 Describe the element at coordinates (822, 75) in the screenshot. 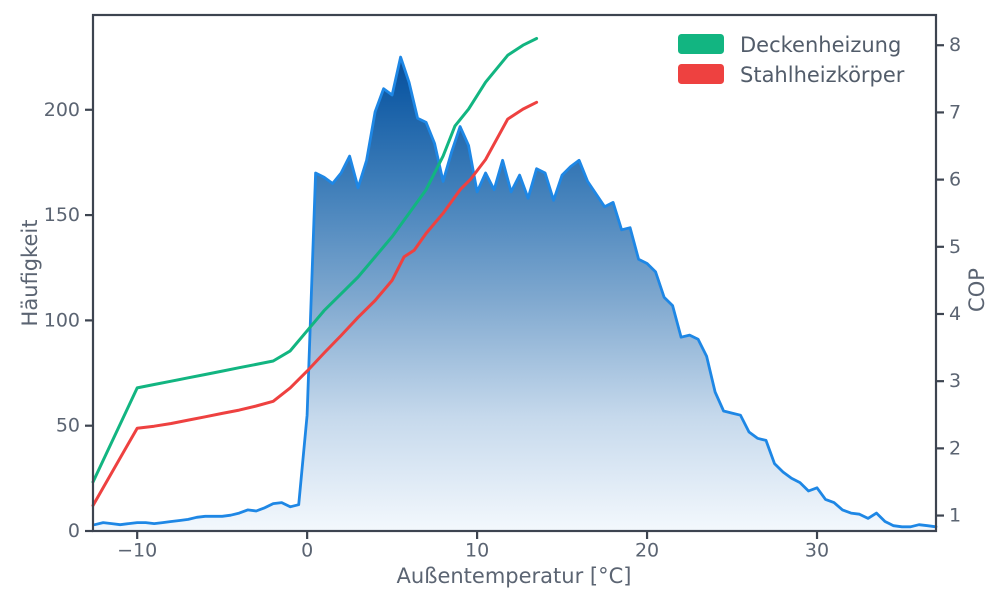

I see `legend-label-stahlheizkoerper: Stahlheizkörper` at that location.